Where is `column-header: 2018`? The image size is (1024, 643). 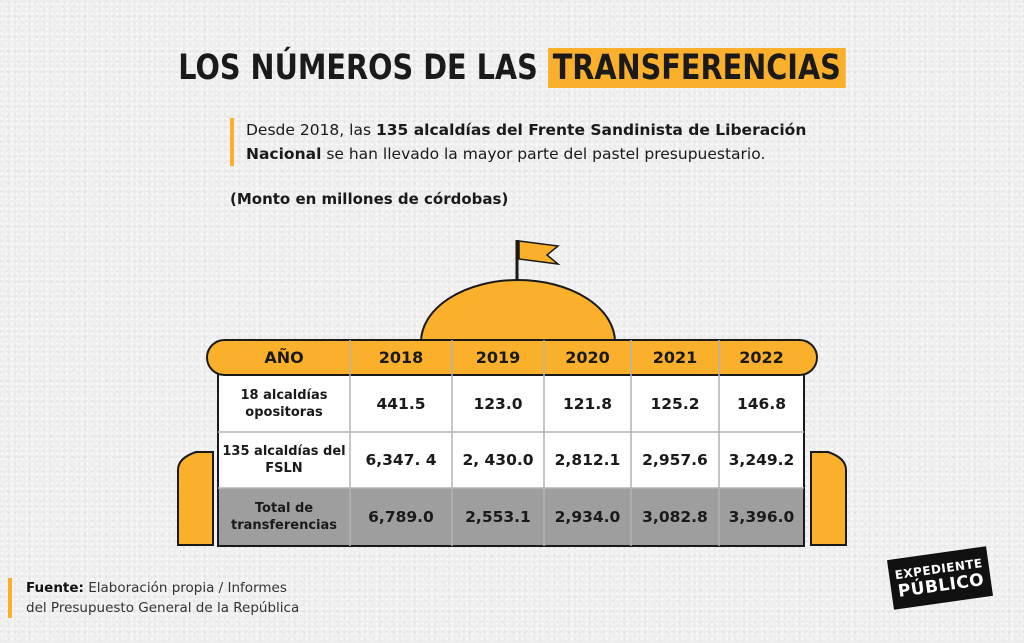
column-header: 2018 is located at coordinates (401, 357).